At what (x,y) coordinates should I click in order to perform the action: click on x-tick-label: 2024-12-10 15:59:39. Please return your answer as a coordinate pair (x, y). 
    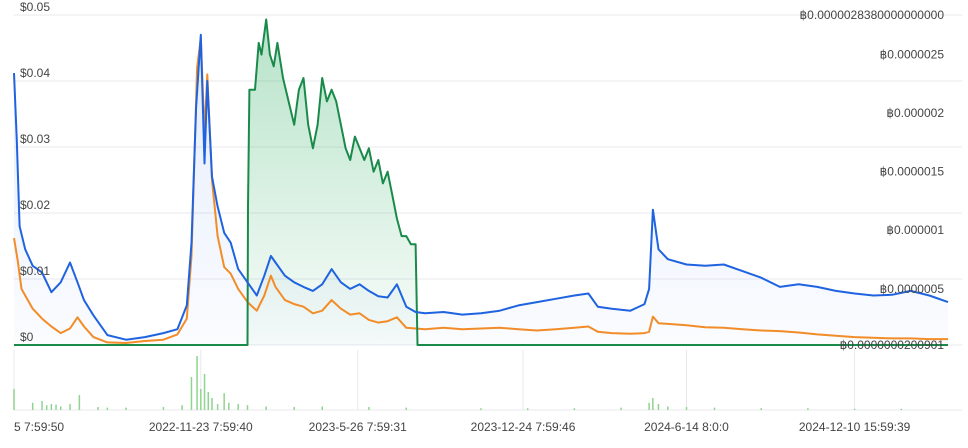
    Looking at the image, I should click on (855, 427).